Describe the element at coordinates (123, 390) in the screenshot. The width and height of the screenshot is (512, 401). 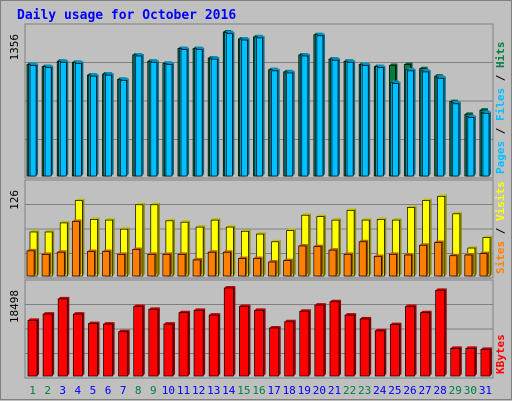
I see `x-tick-day-7: 7` at that location.